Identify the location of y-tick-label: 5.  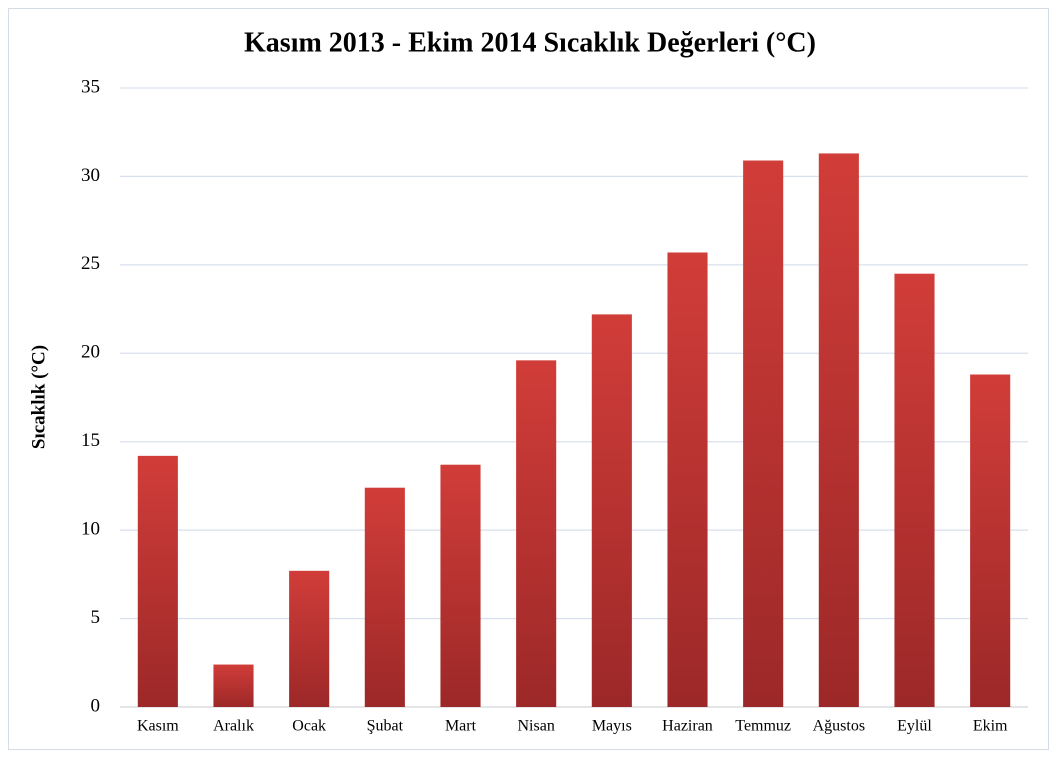
(96, 617).